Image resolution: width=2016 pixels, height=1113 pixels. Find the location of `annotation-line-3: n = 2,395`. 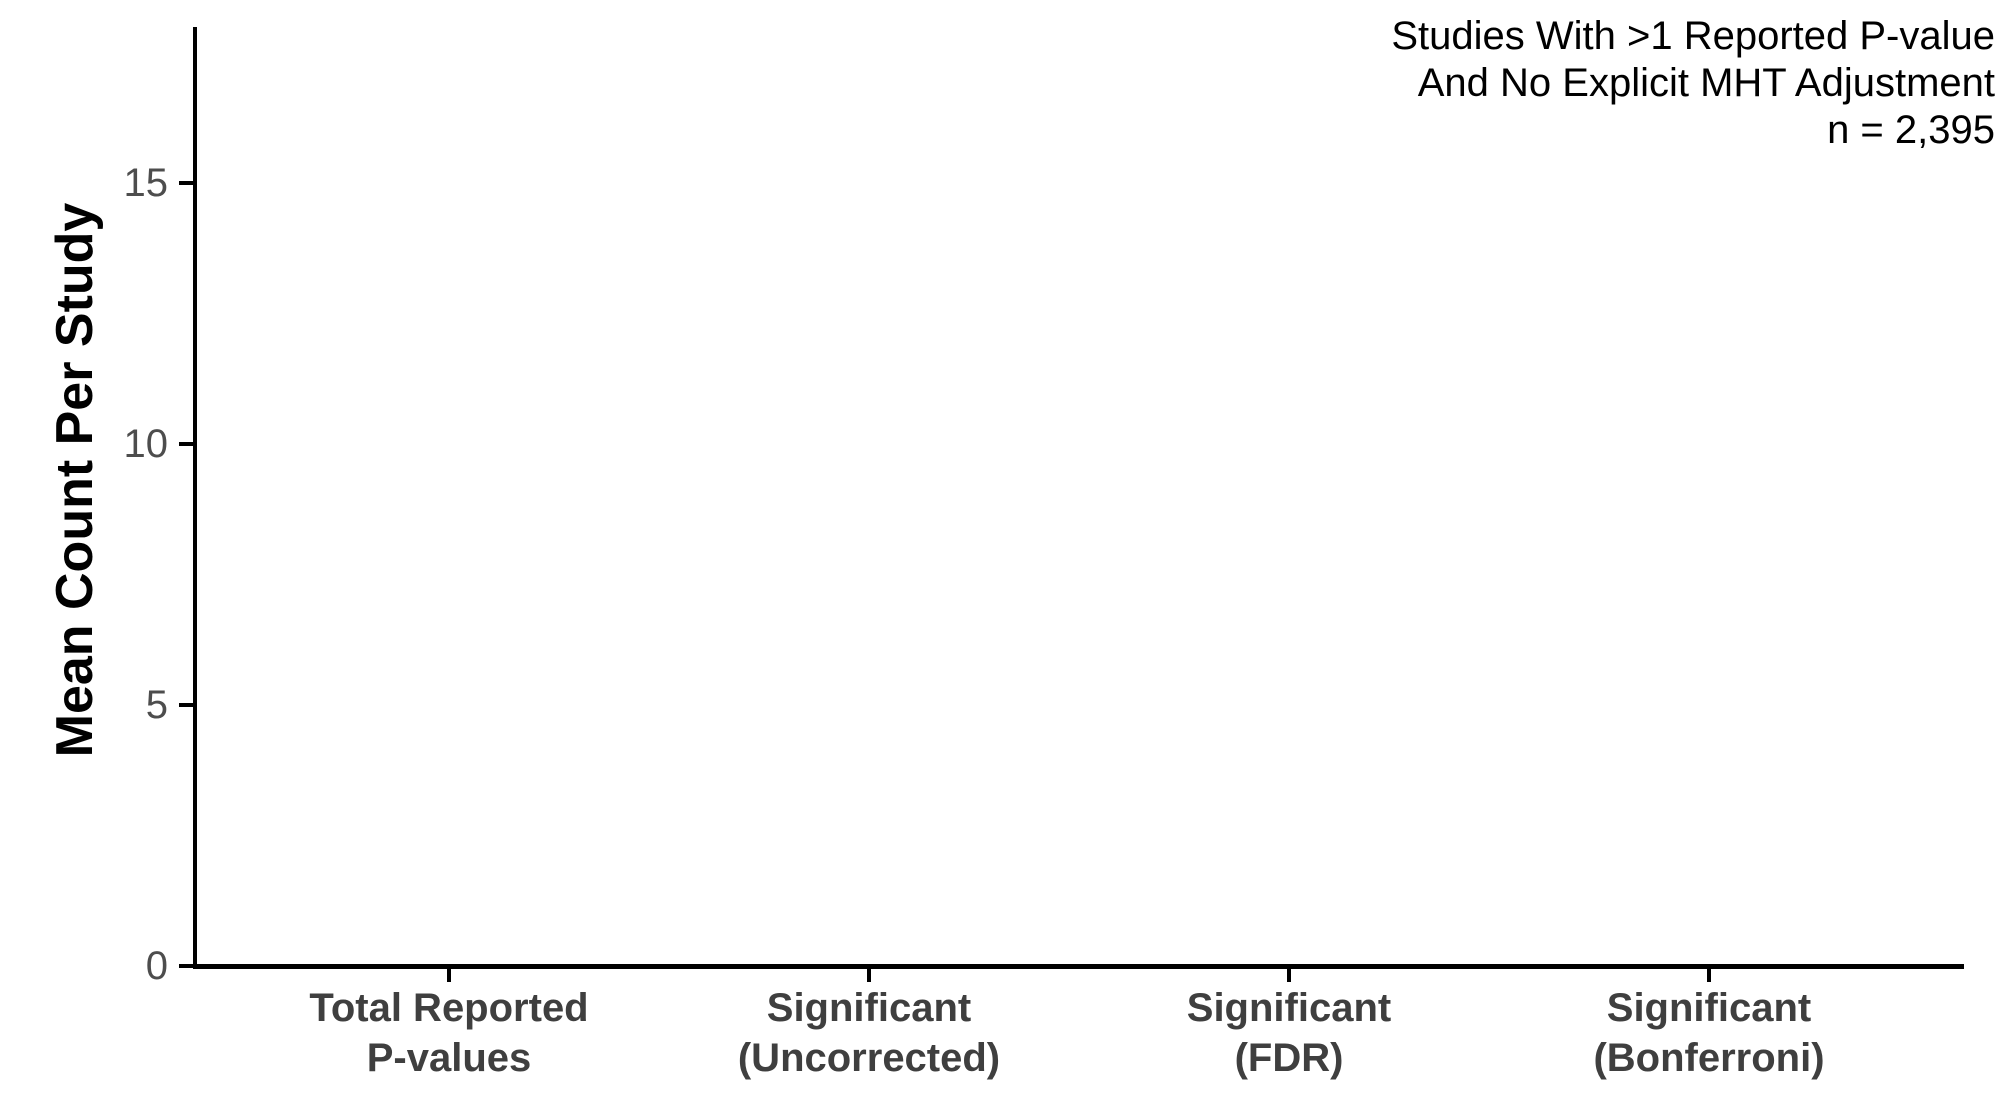

annotation-line-3: n = 2,395 is located at coordinates (1911, 130).